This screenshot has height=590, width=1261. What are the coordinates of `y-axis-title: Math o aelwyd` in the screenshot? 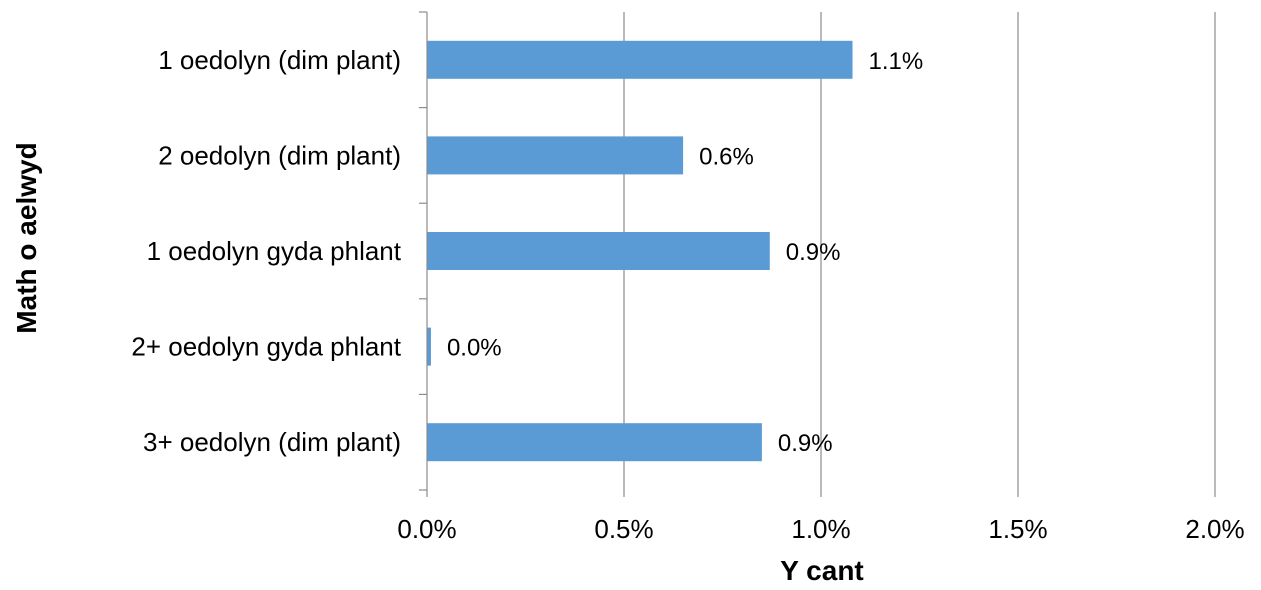 It's located at (26, 237).